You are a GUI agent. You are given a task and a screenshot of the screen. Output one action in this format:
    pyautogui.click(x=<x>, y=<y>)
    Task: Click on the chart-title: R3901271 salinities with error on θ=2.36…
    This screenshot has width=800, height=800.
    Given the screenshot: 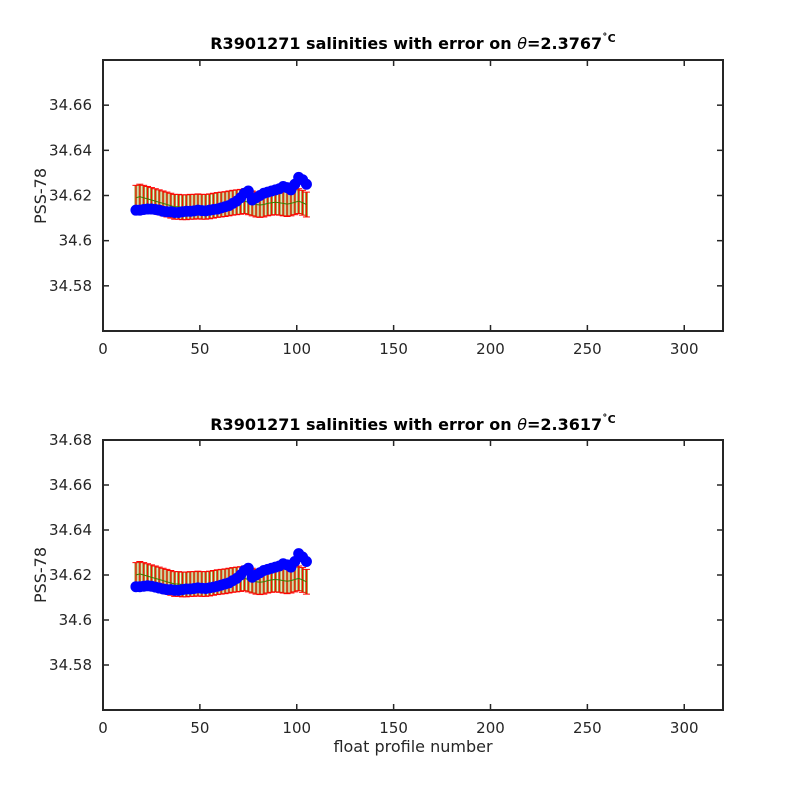 What is the action you would take?
    pyautogui.click(x=413, y=423)
    